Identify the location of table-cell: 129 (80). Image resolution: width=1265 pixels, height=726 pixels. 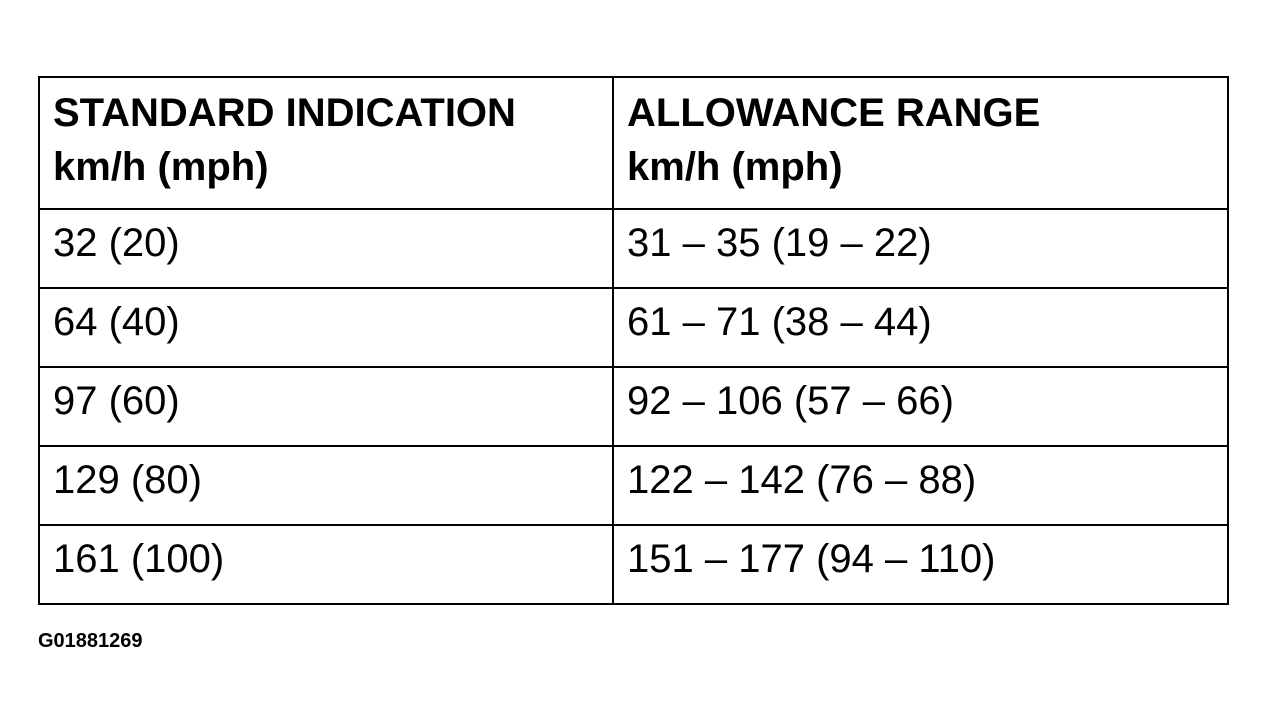
(326, 485).